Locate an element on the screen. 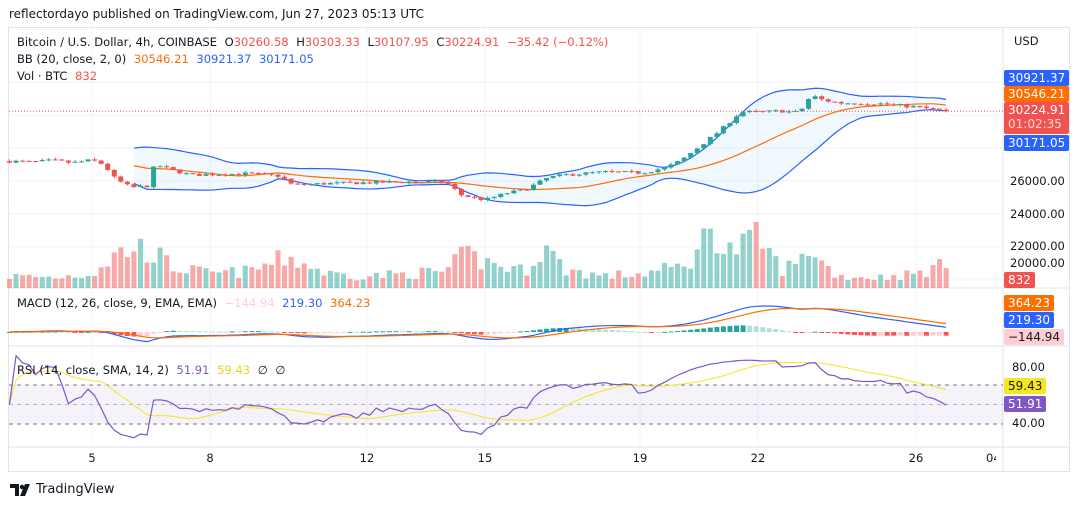 The width and height of the screenshot is (1080, 506). currency-label: USD is located at coordinates (1026, 41).